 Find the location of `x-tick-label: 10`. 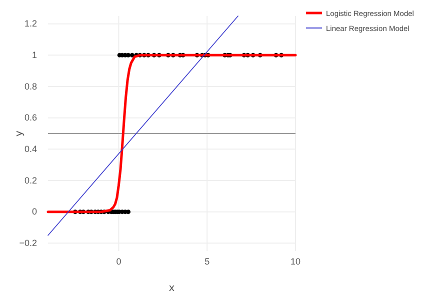

x-tick-label: 10 is located at coordinates (295, 261).